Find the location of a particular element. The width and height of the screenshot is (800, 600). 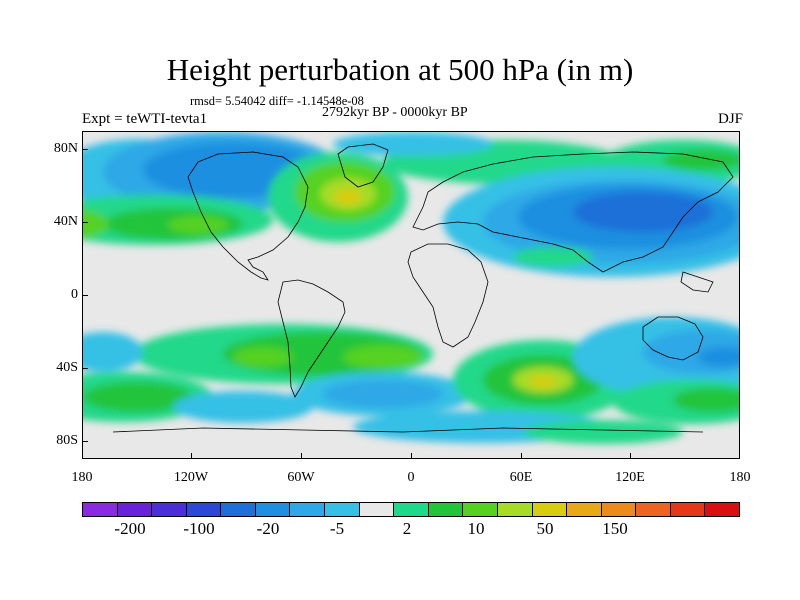

colorbar-label: 50 is located at coordinates (545, 528).